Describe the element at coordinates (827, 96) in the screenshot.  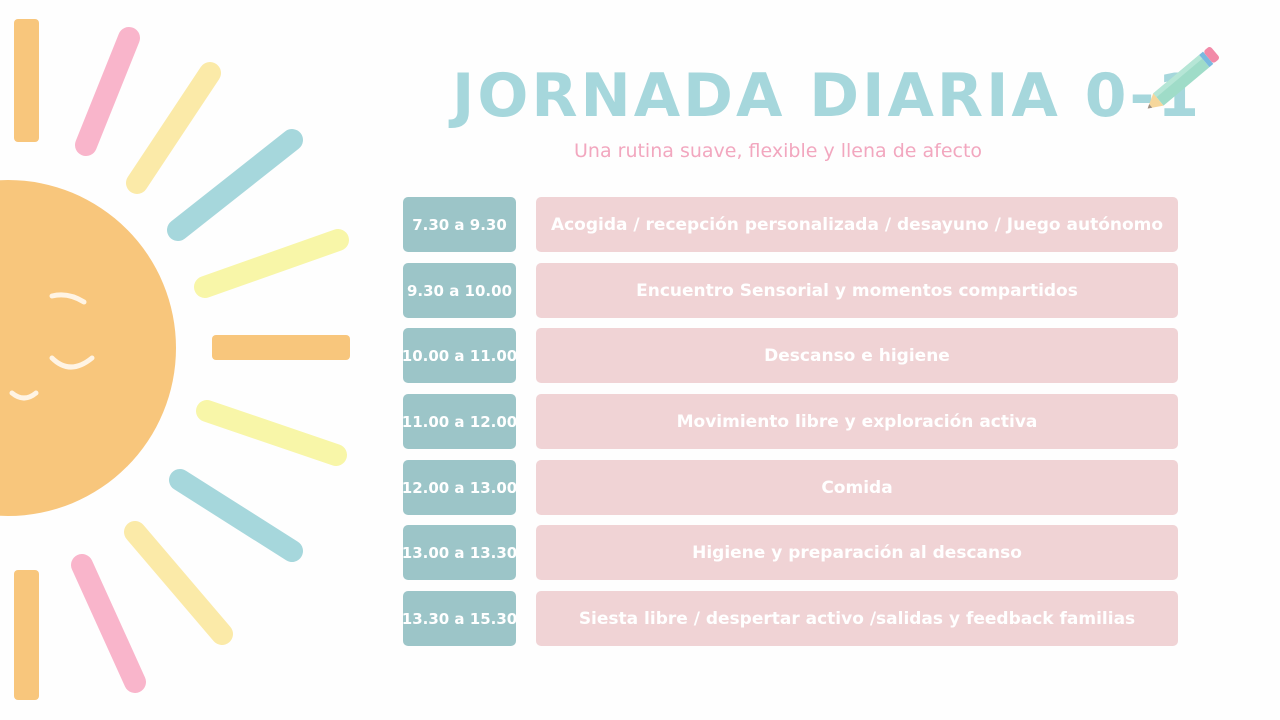
I see `page-title: JORNADA DIARIA 0-1` at that location.